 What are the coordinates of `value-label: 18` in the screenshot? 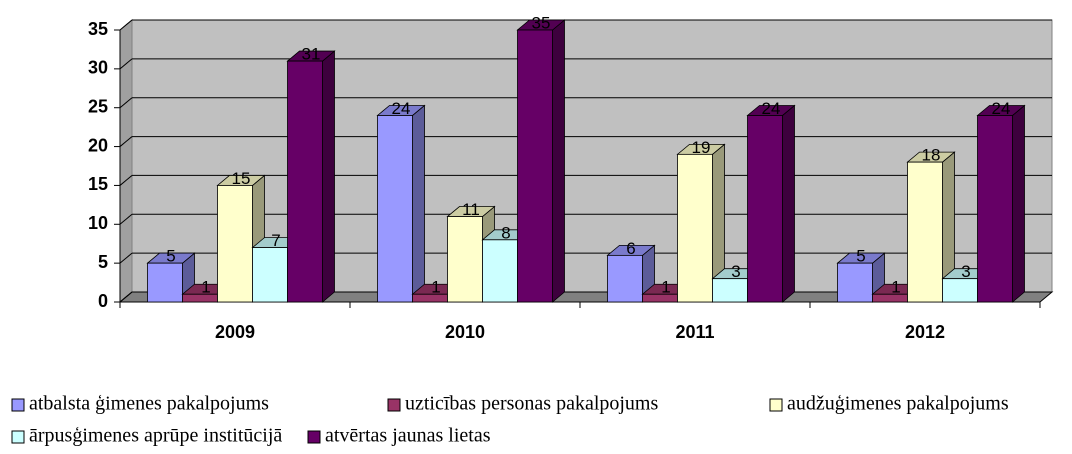 It's located at (931, 155).